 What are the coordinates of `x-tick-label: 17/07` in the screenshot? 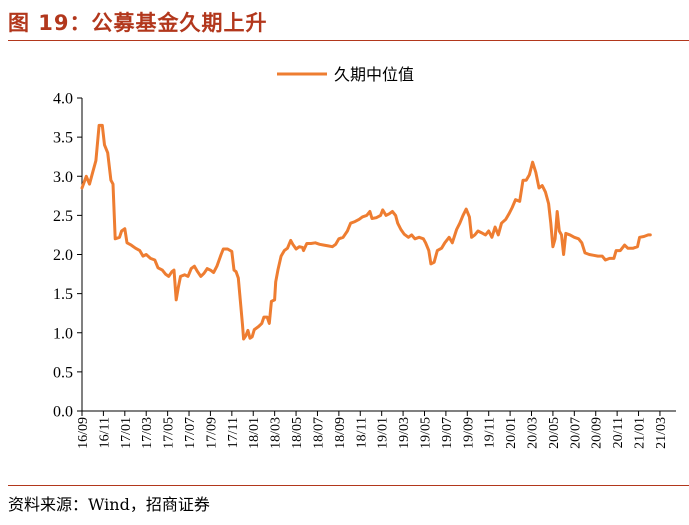 It's located at (190, 433).